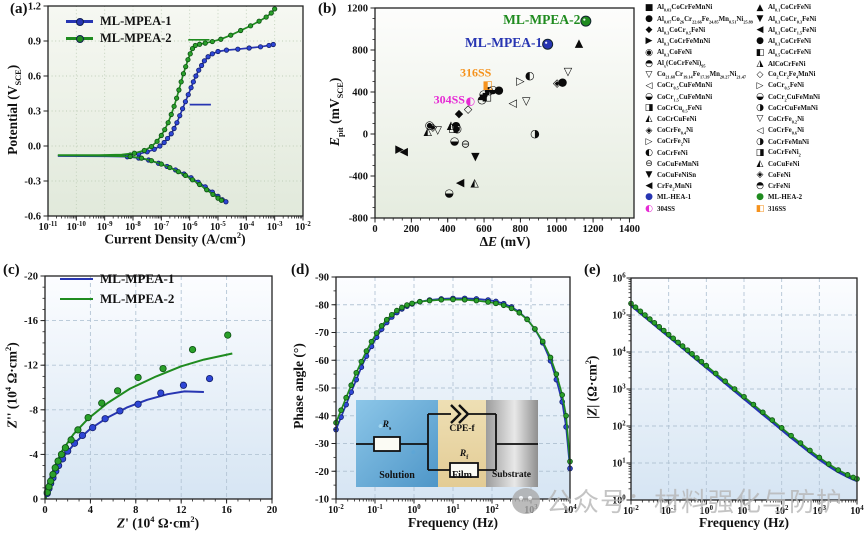 This screenshot has width=865, height=537. Describe the element at coordinates (788, 142) in the screenshot. I see `legend-alloy-label: CoCrFeMnNi` at that location.